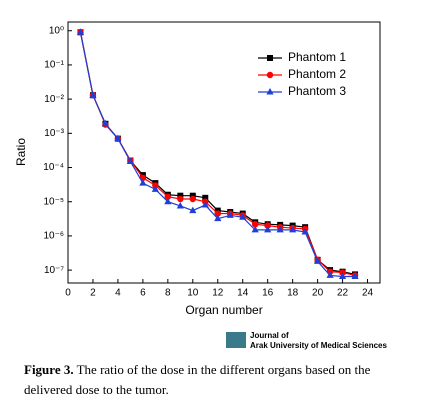 The width and height of the screenshot is (429, 406). I want to click on x-tick-label: 10, so click(193, 293).